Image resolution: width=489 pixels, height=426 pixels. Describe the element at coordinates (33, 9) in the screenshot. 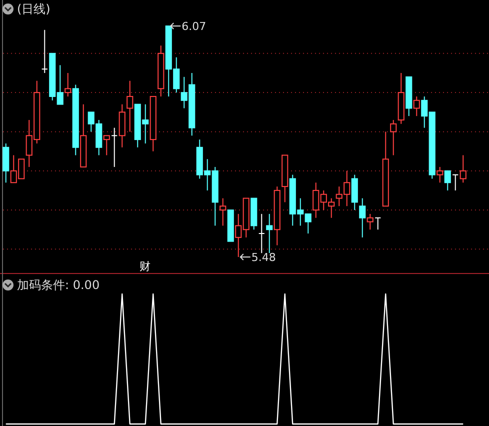

I see `chart-title: (日线)` at that location.